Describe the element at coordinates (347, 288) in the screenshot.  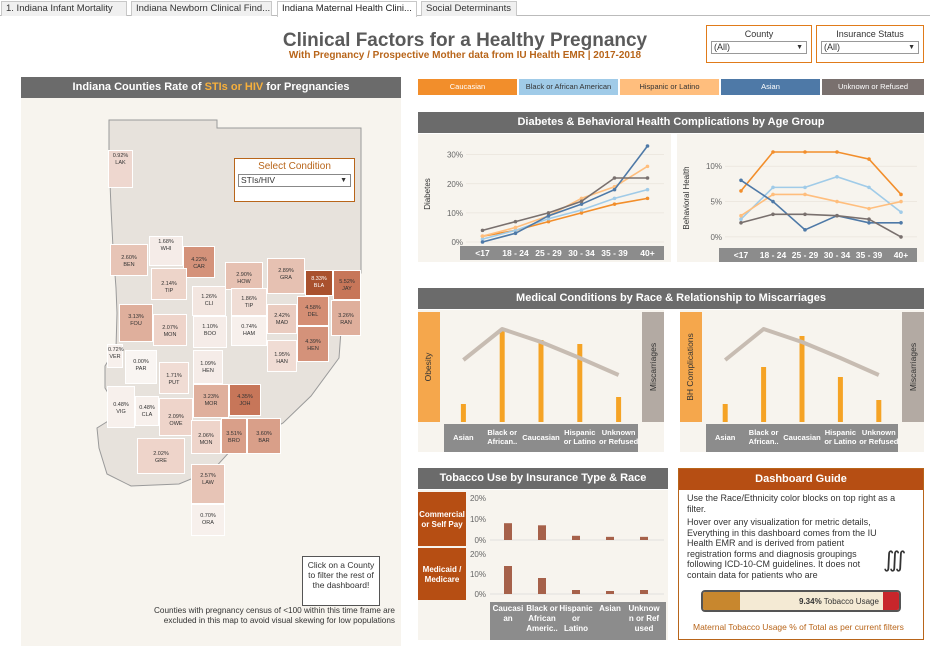
I see `county-code: JAY` at that location.